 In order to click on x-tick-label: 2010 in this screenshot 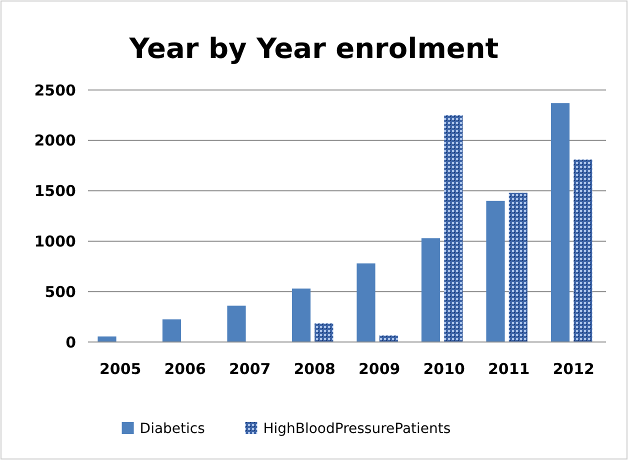, I will do `click(444, 369)`.